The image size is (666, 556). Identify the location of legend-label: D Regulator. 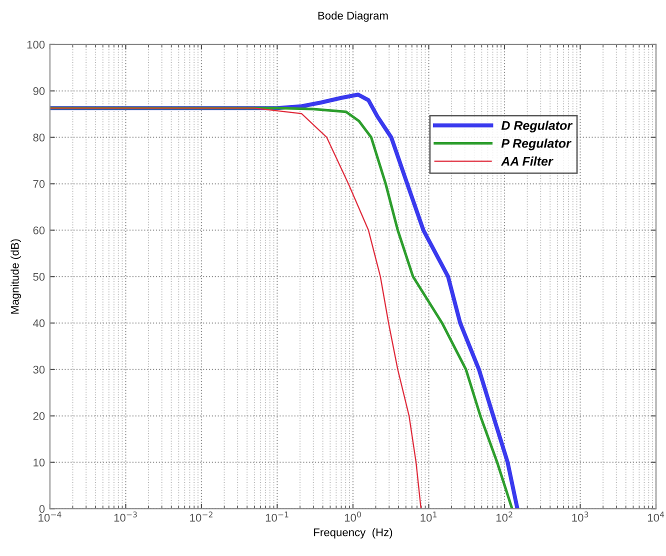
(537, 126).